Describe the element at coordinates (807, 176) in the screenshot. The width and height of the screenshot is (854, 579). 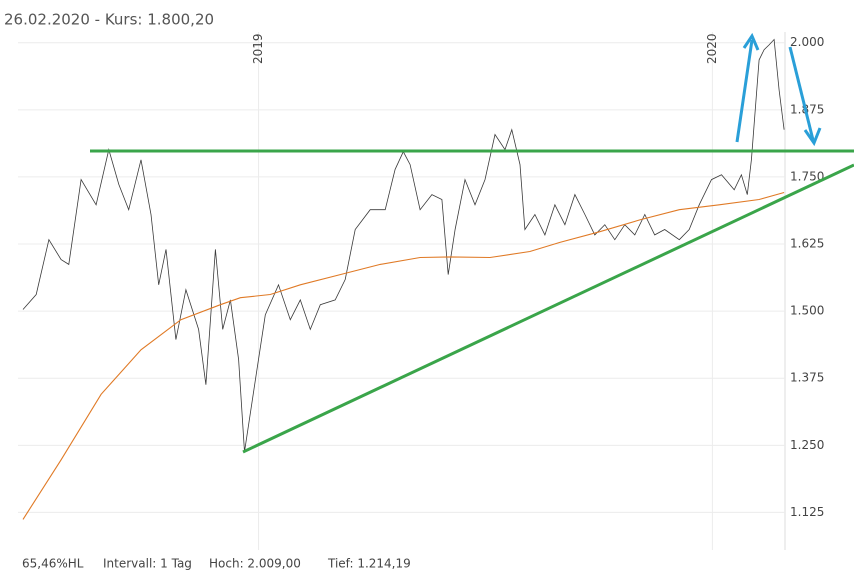
I see `y-tick-label: 1.750` at that location.